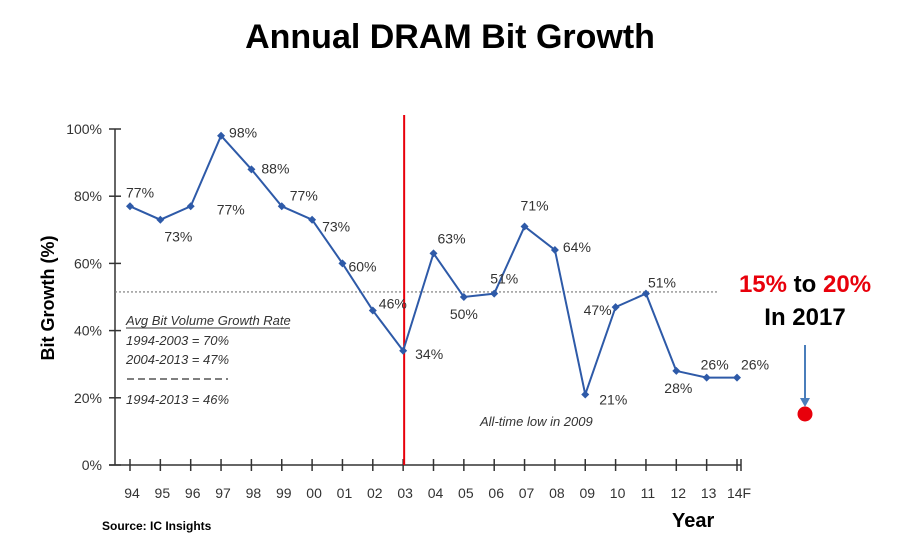 The height and width of the screenshot is (550, 900). What do you see at coordinates (177, 340) in the screenshot?
I see `annotation-line-1: 1994-2003 = 70%` at bounding box center [177, 340].